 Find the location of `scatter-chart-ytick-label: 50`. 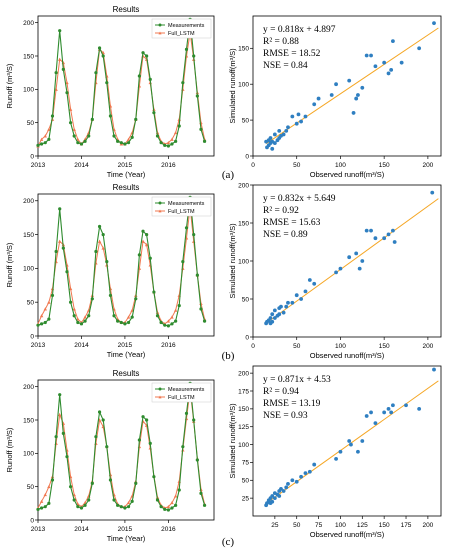

scatter-chart-ytick-label: 50 is located at coordinates (246, 481).